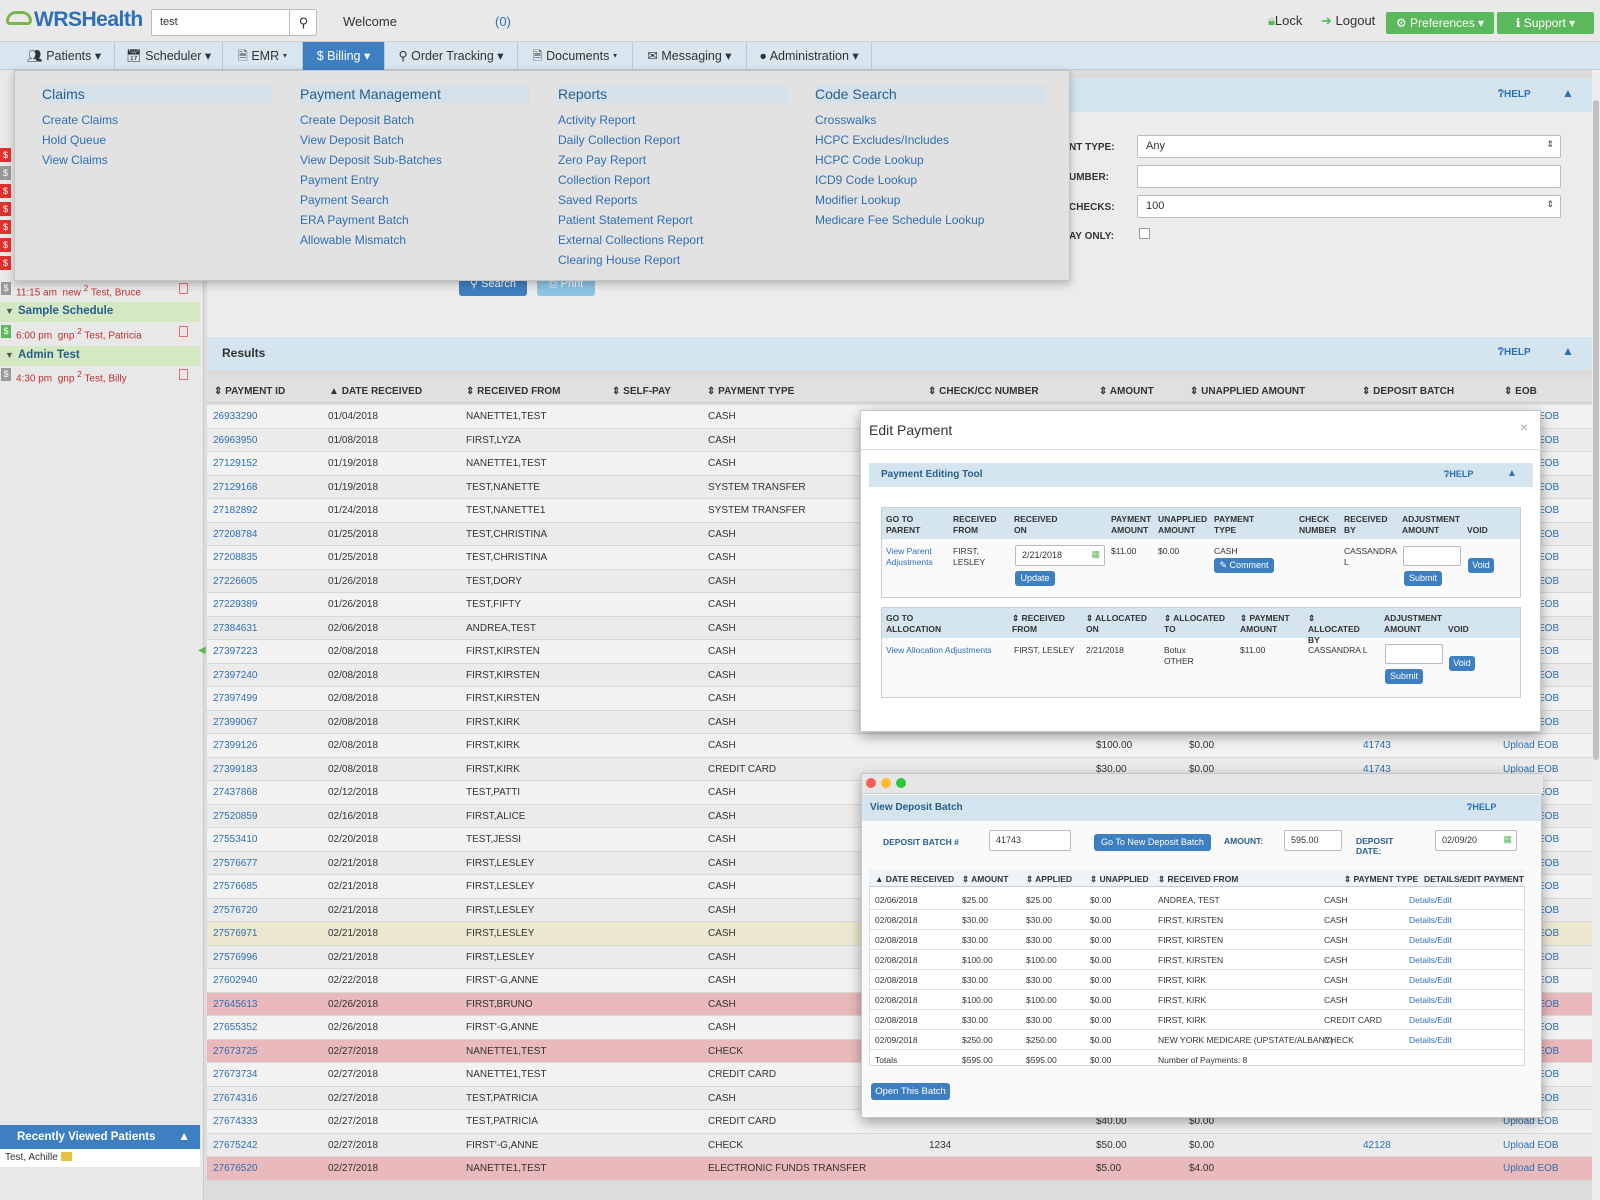  What do you see at coordinates (1507, 839) in the screenshot?
I see `calendar-icon: ▦` at bounding box center [1507, 839].